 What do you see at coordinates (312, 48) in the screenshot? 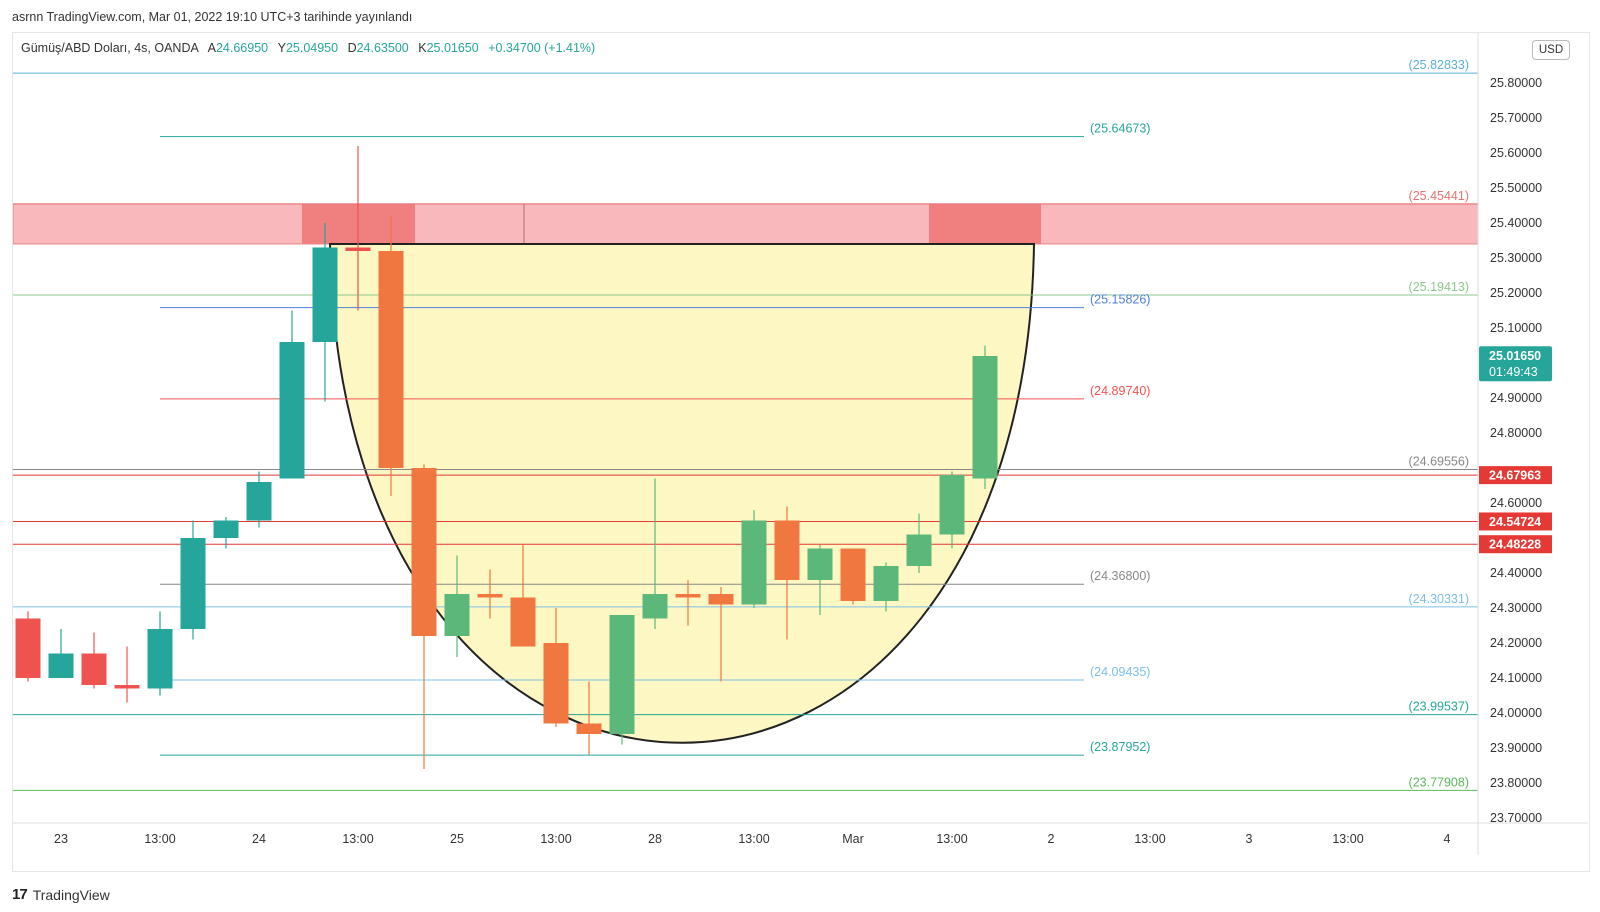
I see `high-value: 25.04950` at bounding box center [312, 48].